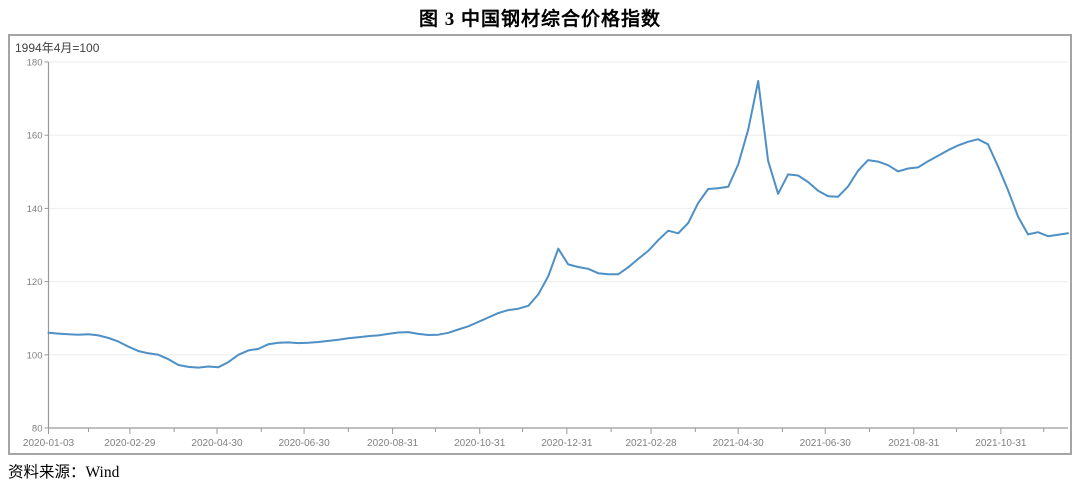 The height and width of the screenshot is (489, 1080). I want to click on y-axis-label: 120, so click(35, 282).